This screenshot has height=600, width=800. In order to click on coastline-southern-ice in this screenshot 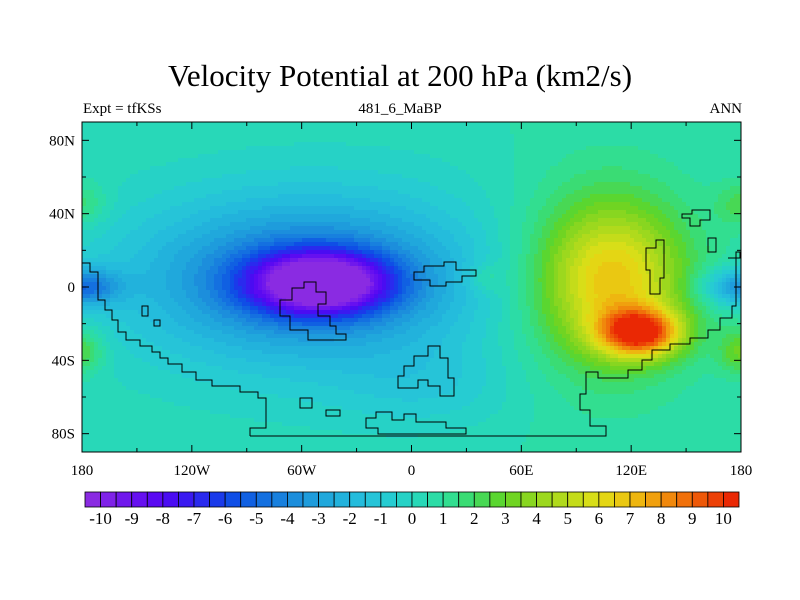, I will do `click(416, 423)`.